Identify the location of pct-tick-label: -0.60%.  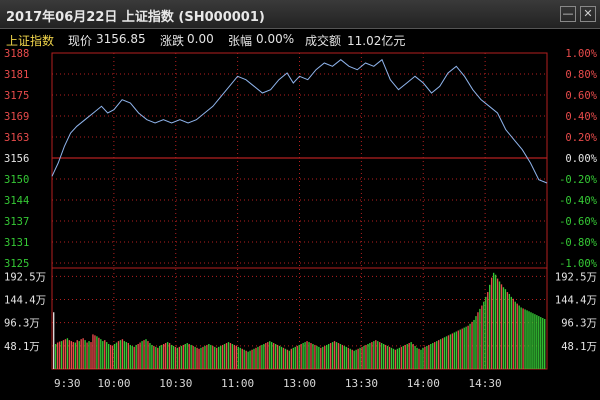
(578, 222).